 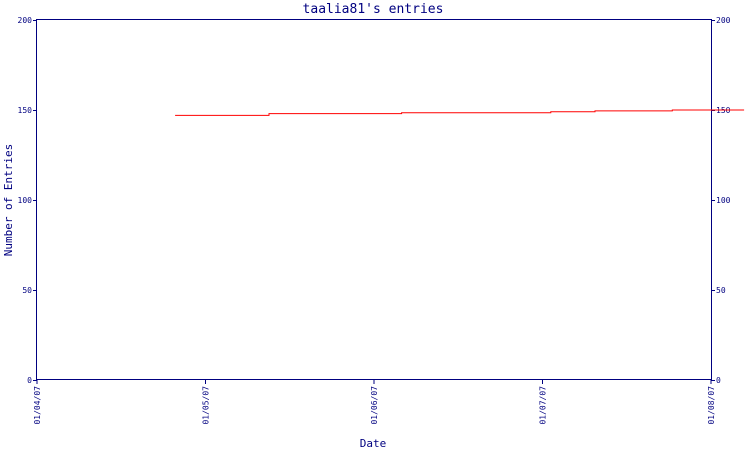 What do you see at coordinates (25, 110) in the screenshot?
I see `y-tick-label-left: 150` at bounding box center [25, 110].